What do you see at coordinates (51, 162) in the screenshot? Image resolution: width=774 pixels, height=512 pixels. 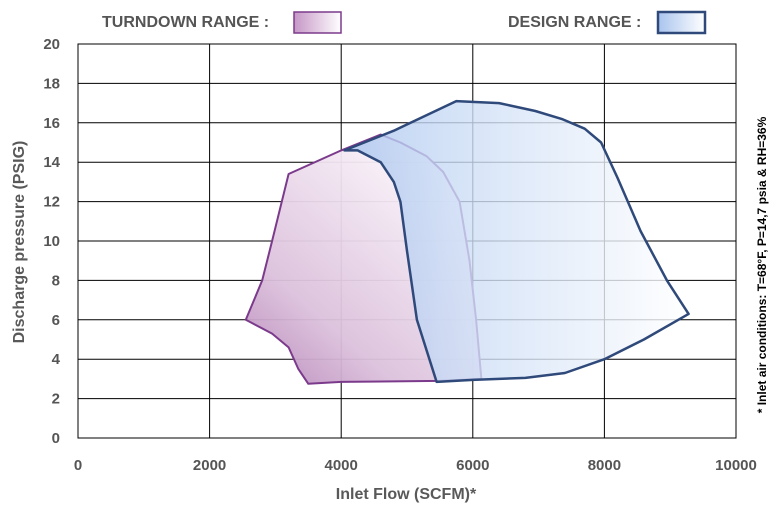 I see `y-tick-label: 14` at bounding box center [51, 162].